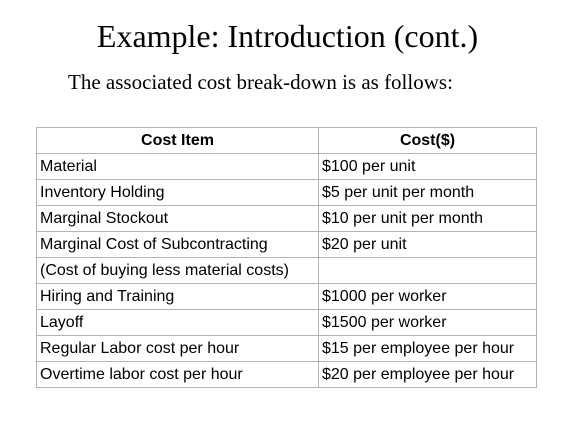 This screenshot has height=425, width=575. What do you see at coordinates (177, 166) in the screenshot?
I see `cost-item-cell: Material` at bounding box center [177, 166].